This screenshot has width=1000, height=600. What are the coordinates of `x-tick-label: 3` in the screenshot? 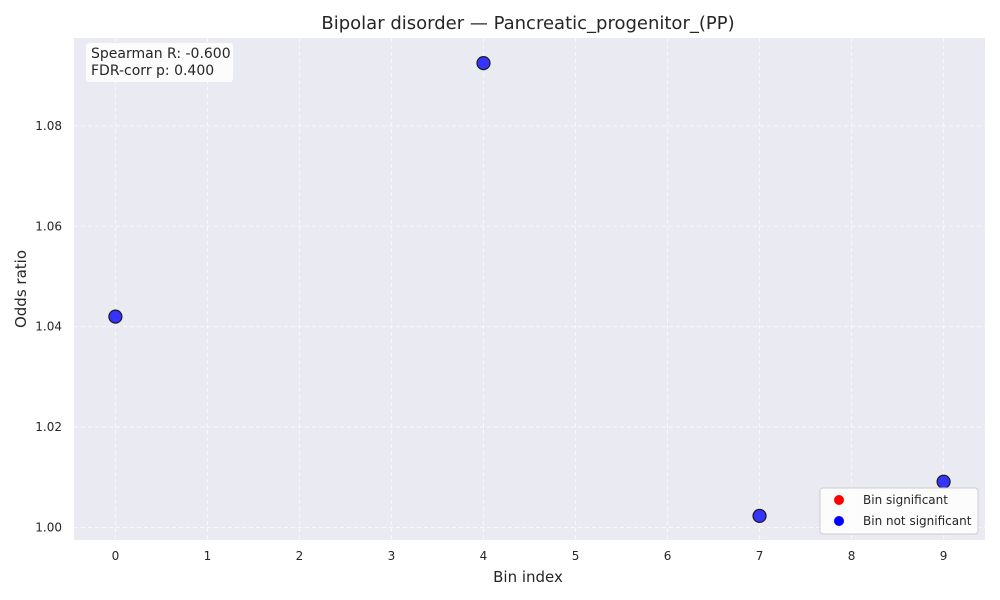 It's located at (392, 556).